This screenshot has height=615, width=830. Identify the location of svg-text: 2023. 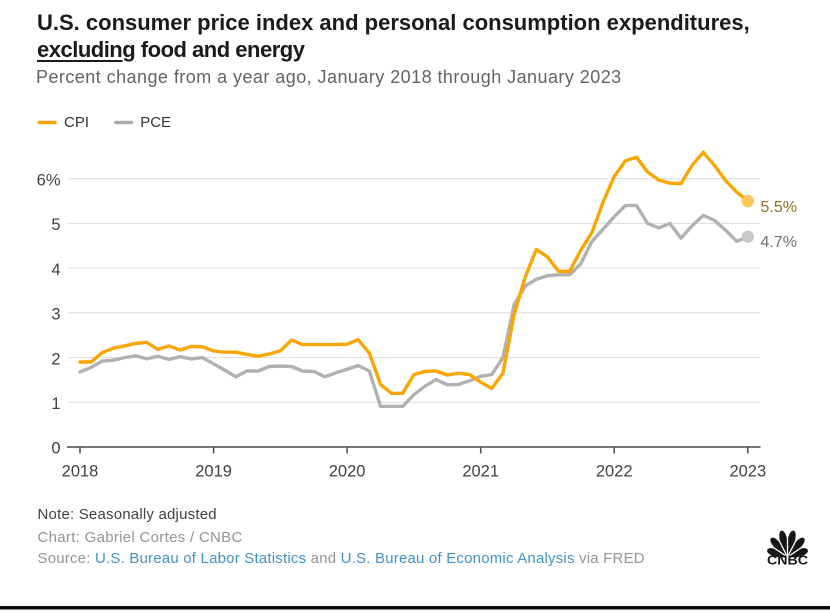
(747, 472).